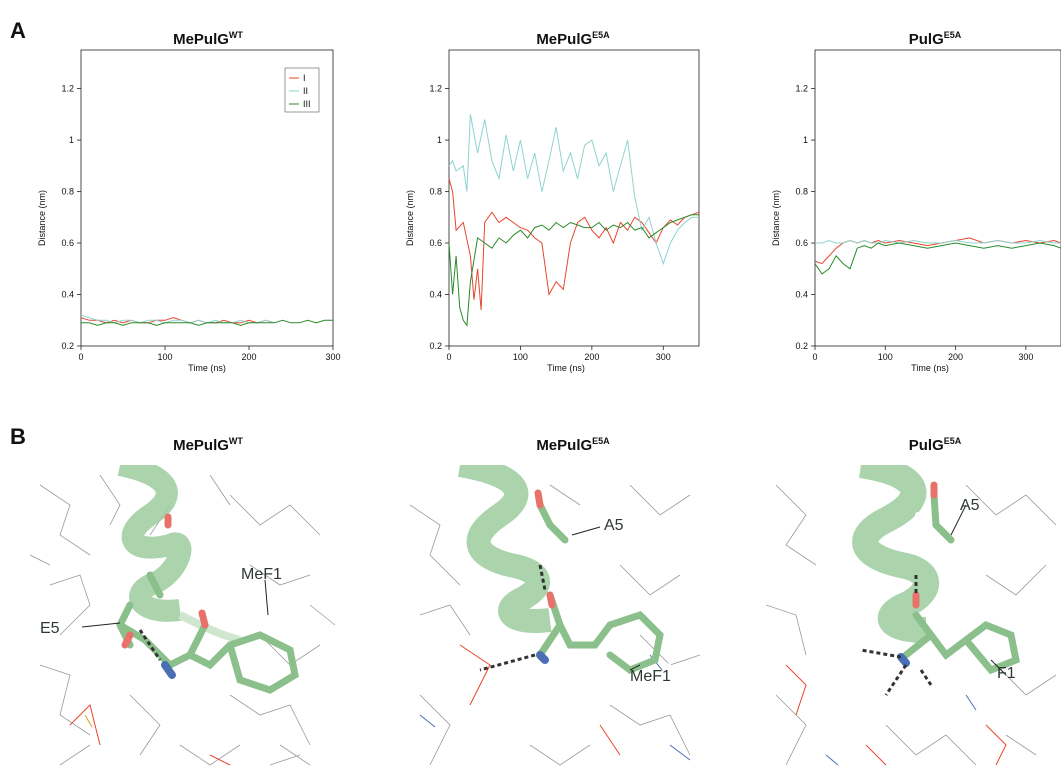 The height and width of the screenshot is (781, 1061). I want to click on structure-title-2: MePulGE5A, so click(573, 445).